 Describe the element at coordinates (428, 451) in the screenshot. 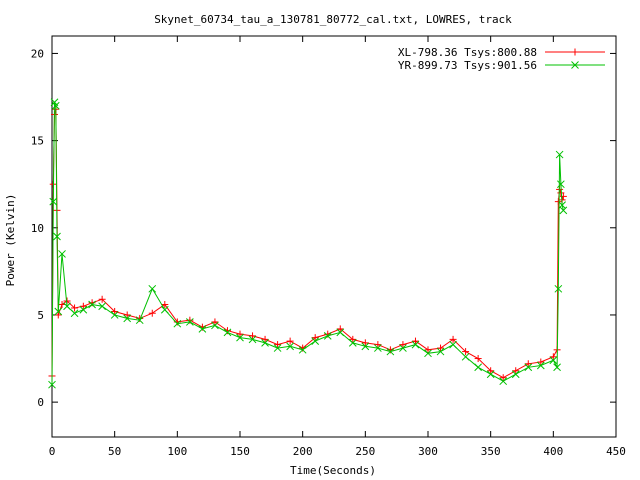

I see `x-tick-label: 300` at that location.